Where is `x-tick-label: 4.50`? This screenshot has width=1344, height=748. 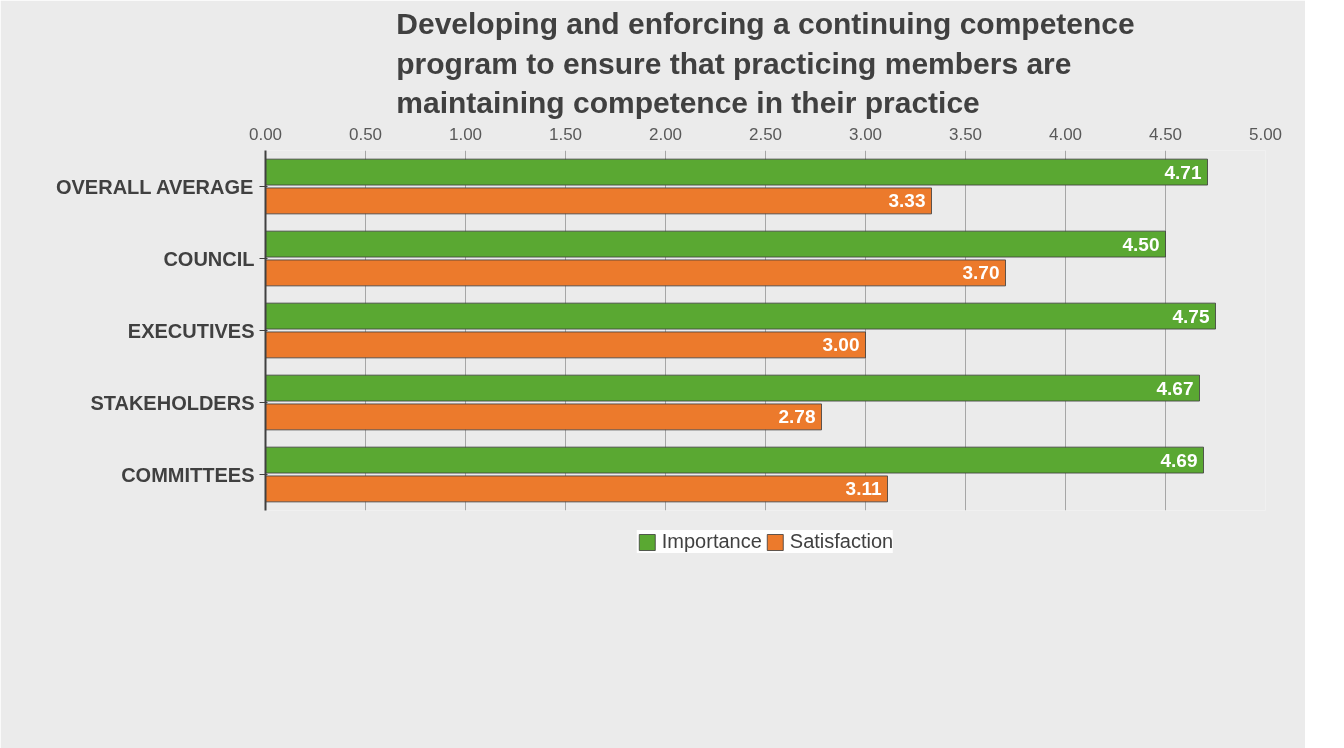 x-tick-label: 4.50 is located at coordinates (1165, 134).